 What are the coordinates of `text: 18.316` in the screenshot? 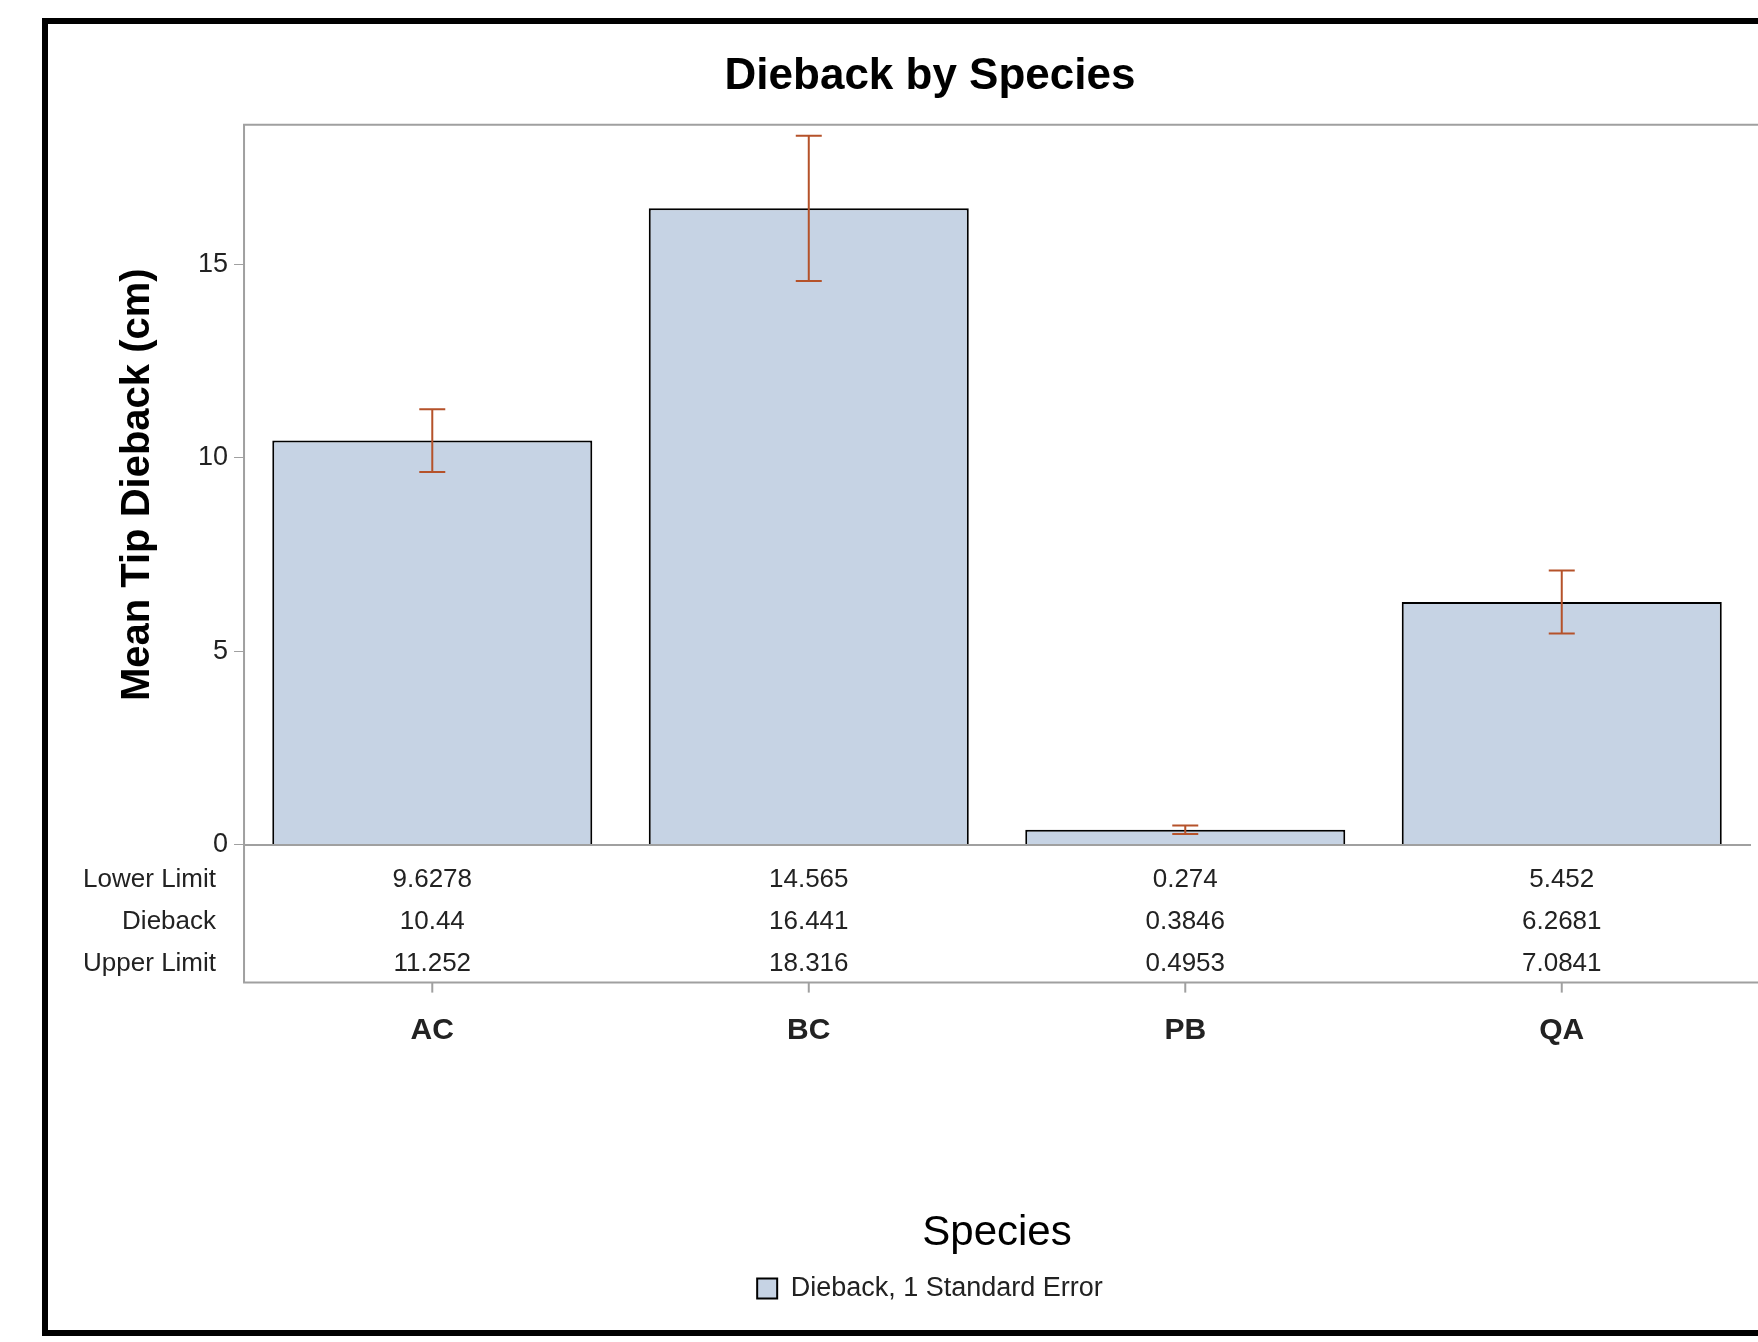 It's located at (809, 961).